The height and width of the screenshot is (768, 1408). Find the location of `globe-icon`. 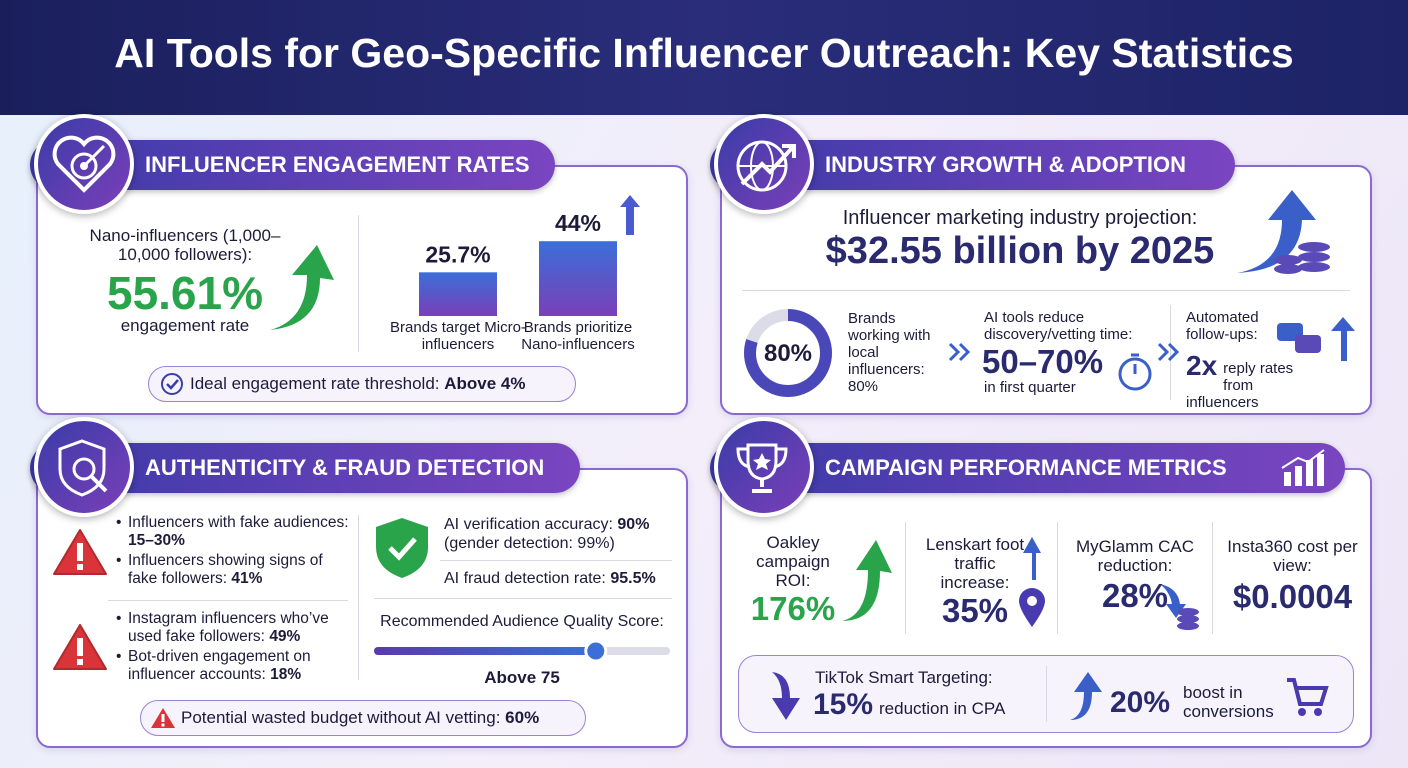

globe-icon is located at coordinates (766, 166).